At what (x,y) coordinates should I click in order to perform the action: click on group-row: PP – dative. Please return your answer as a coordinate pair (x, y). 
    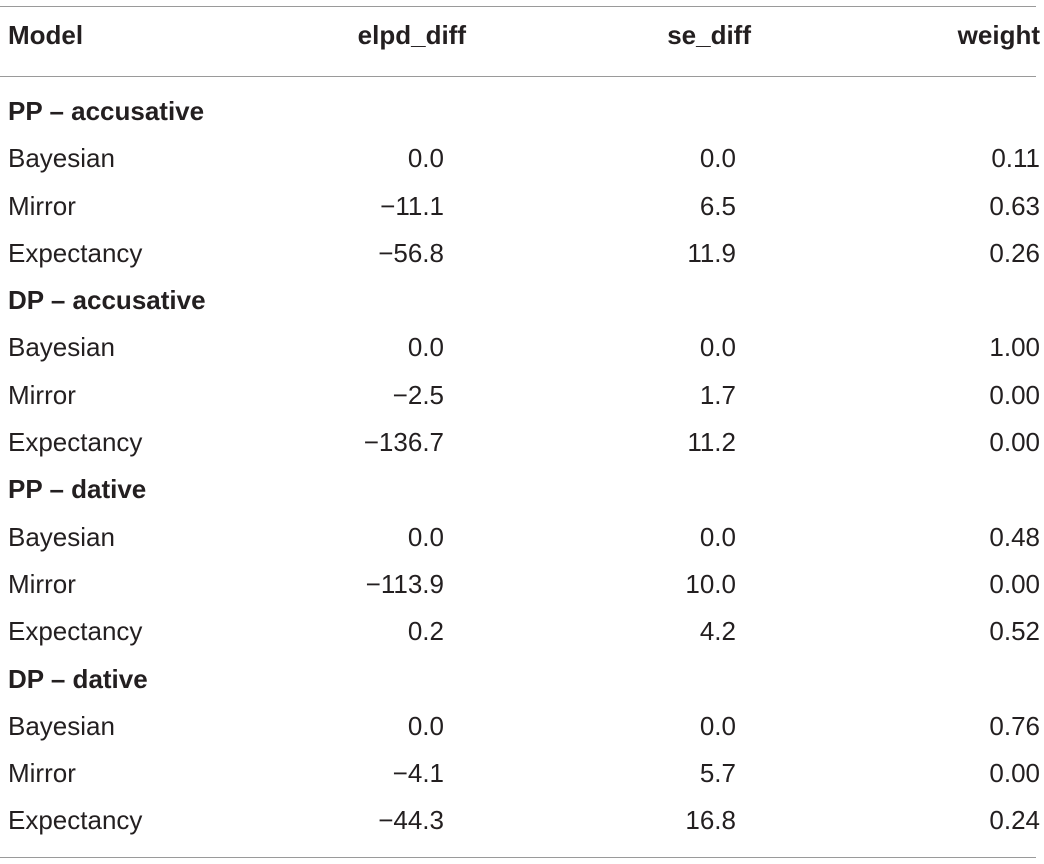
    Looking at the image, I should click on (522, 495).